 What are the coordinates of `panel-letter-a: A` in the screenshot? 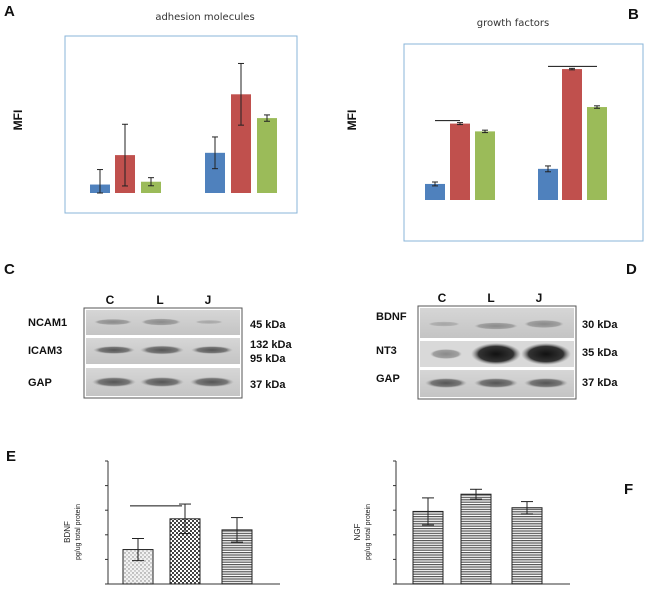 It's located at (9, 11).